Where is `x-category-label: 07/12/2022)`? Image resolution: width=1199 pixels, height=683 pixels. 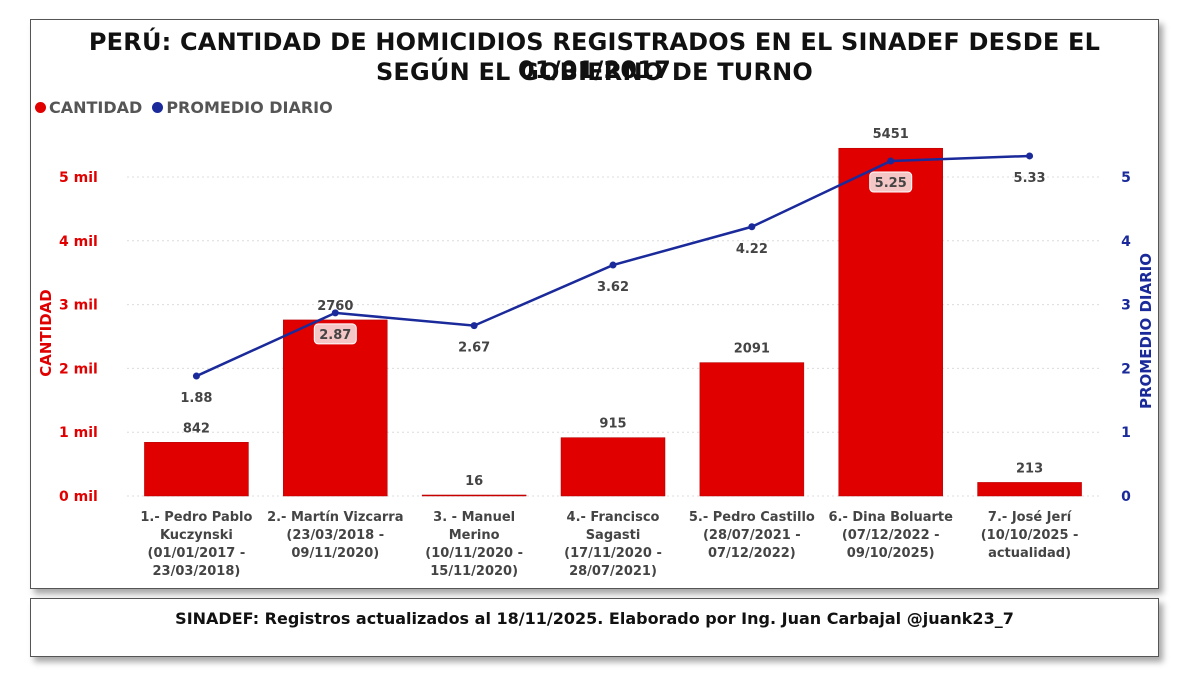
x-category-label: 07/12/2022) is located at coordinates (752, 553).